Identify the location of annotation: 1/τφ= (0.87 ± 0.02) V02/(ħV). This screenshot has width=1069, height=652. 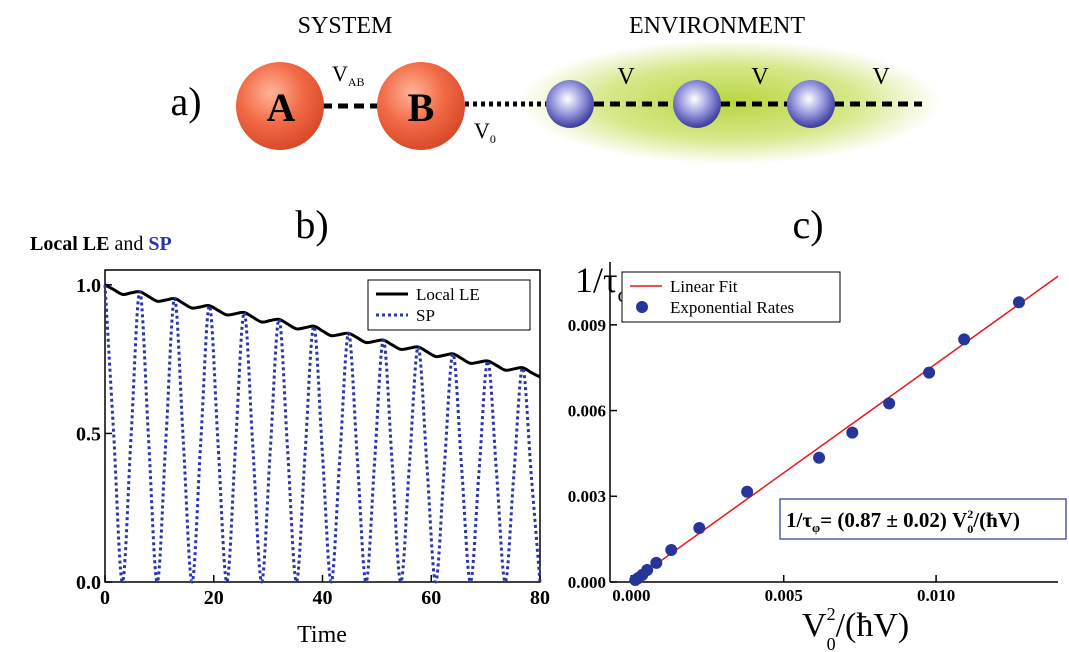
(903, 521).